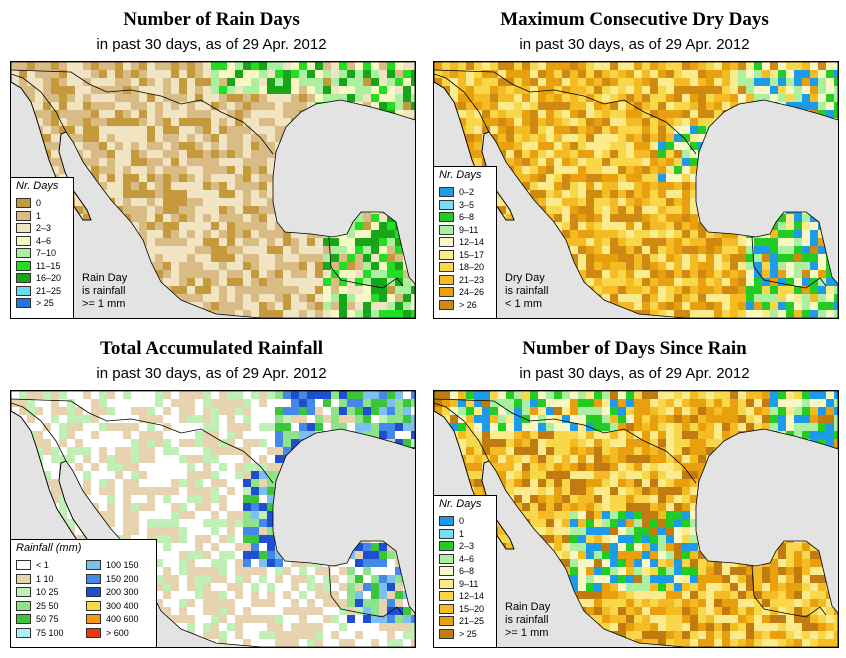  What do you see at coordinates (468, 304) in the screenshot?
I see `legend-label: > 26` at bounding box center [468, 304].